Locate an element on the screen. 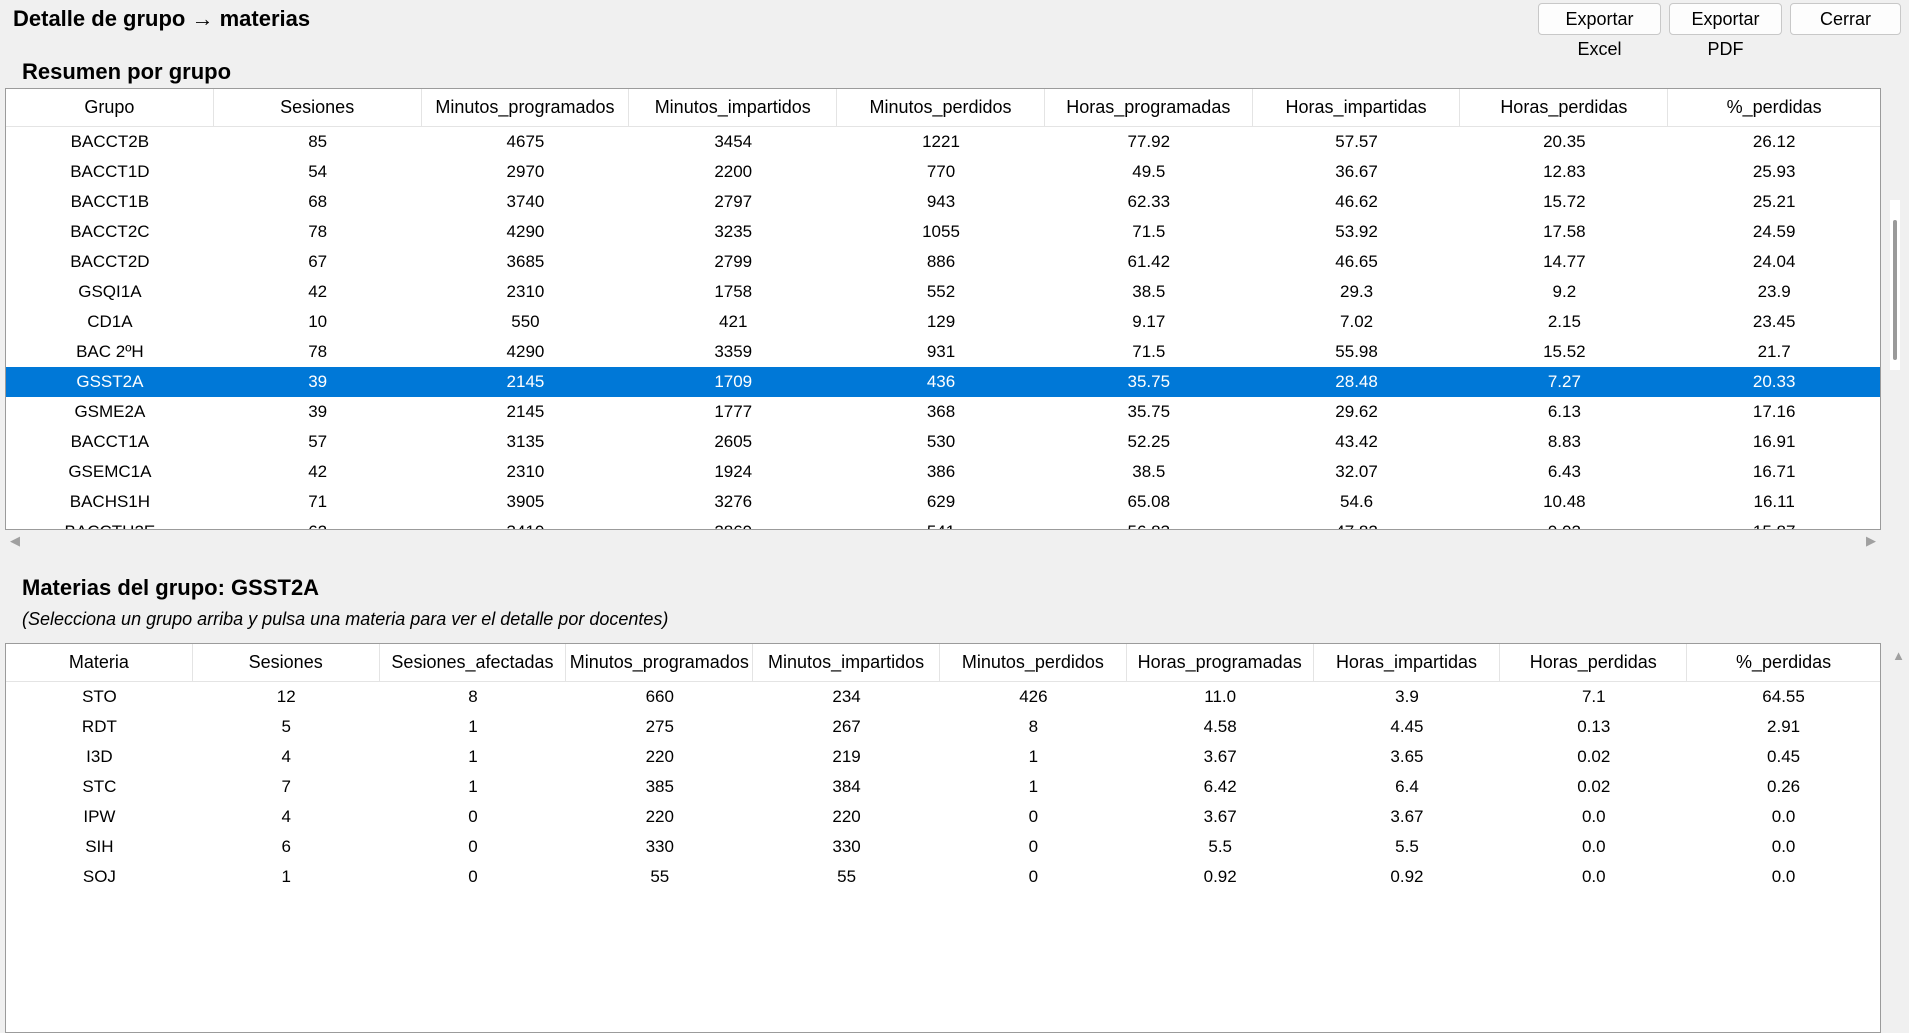 The image size is (1909, 1033). table-row: BACCT1B 68 3740 2797 943 62.33 46.62 15.72 25.21 is located at coordinates (943, 202).